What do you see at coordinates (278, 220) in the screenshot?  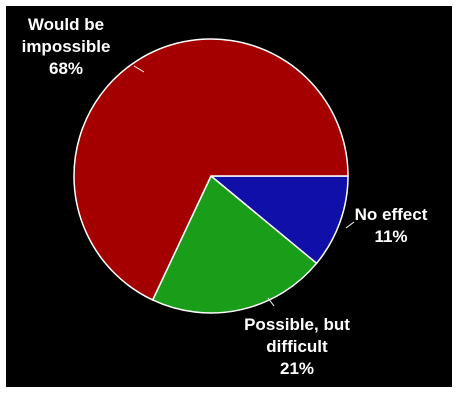 I see `pie-slice-no-effect` at bounding box center [278, 220].